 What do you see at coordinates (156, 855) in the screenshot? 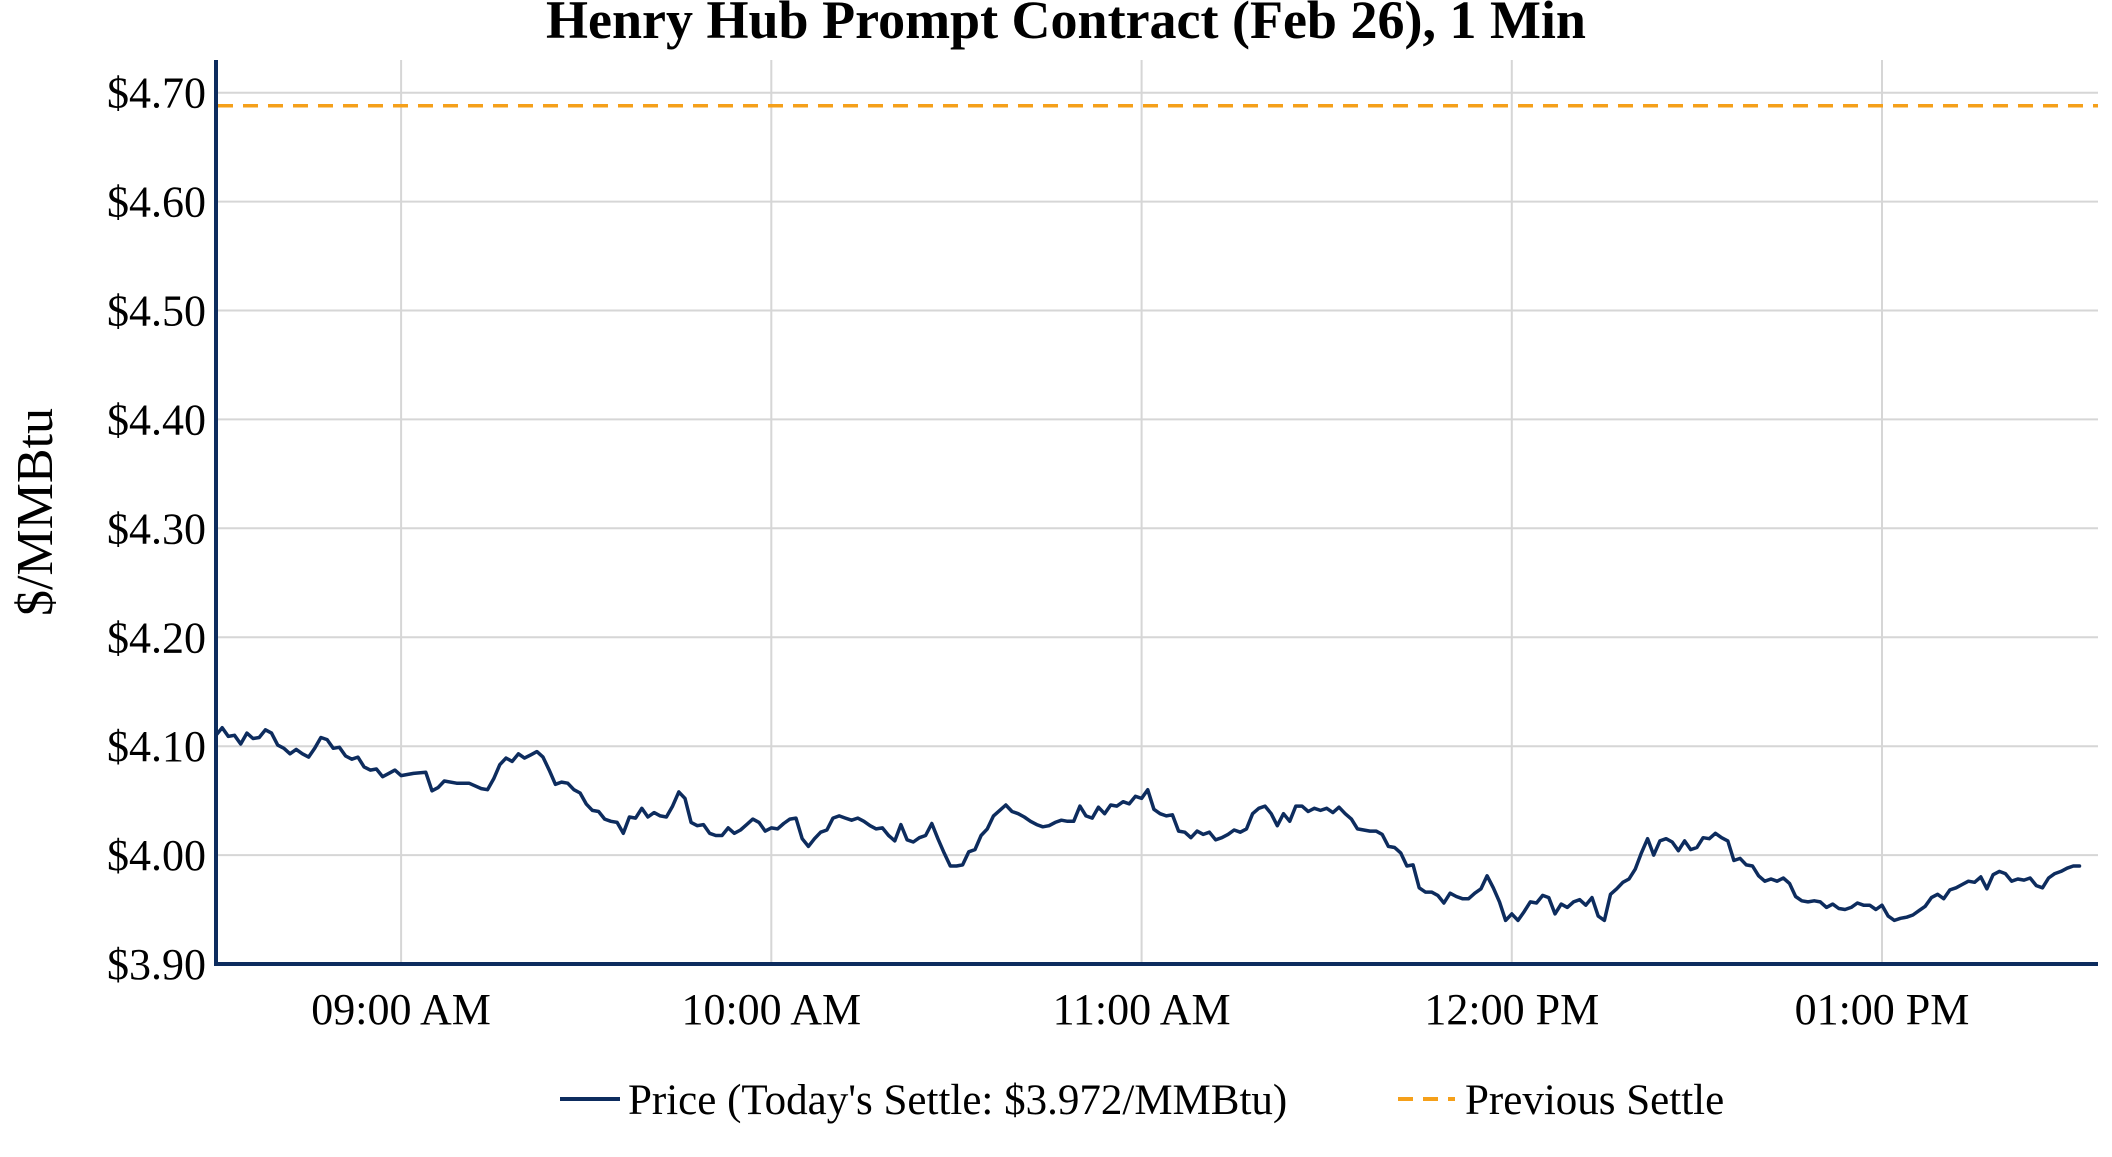
I see `y-tick-label: $4.00` at bounding box center [156, 855].